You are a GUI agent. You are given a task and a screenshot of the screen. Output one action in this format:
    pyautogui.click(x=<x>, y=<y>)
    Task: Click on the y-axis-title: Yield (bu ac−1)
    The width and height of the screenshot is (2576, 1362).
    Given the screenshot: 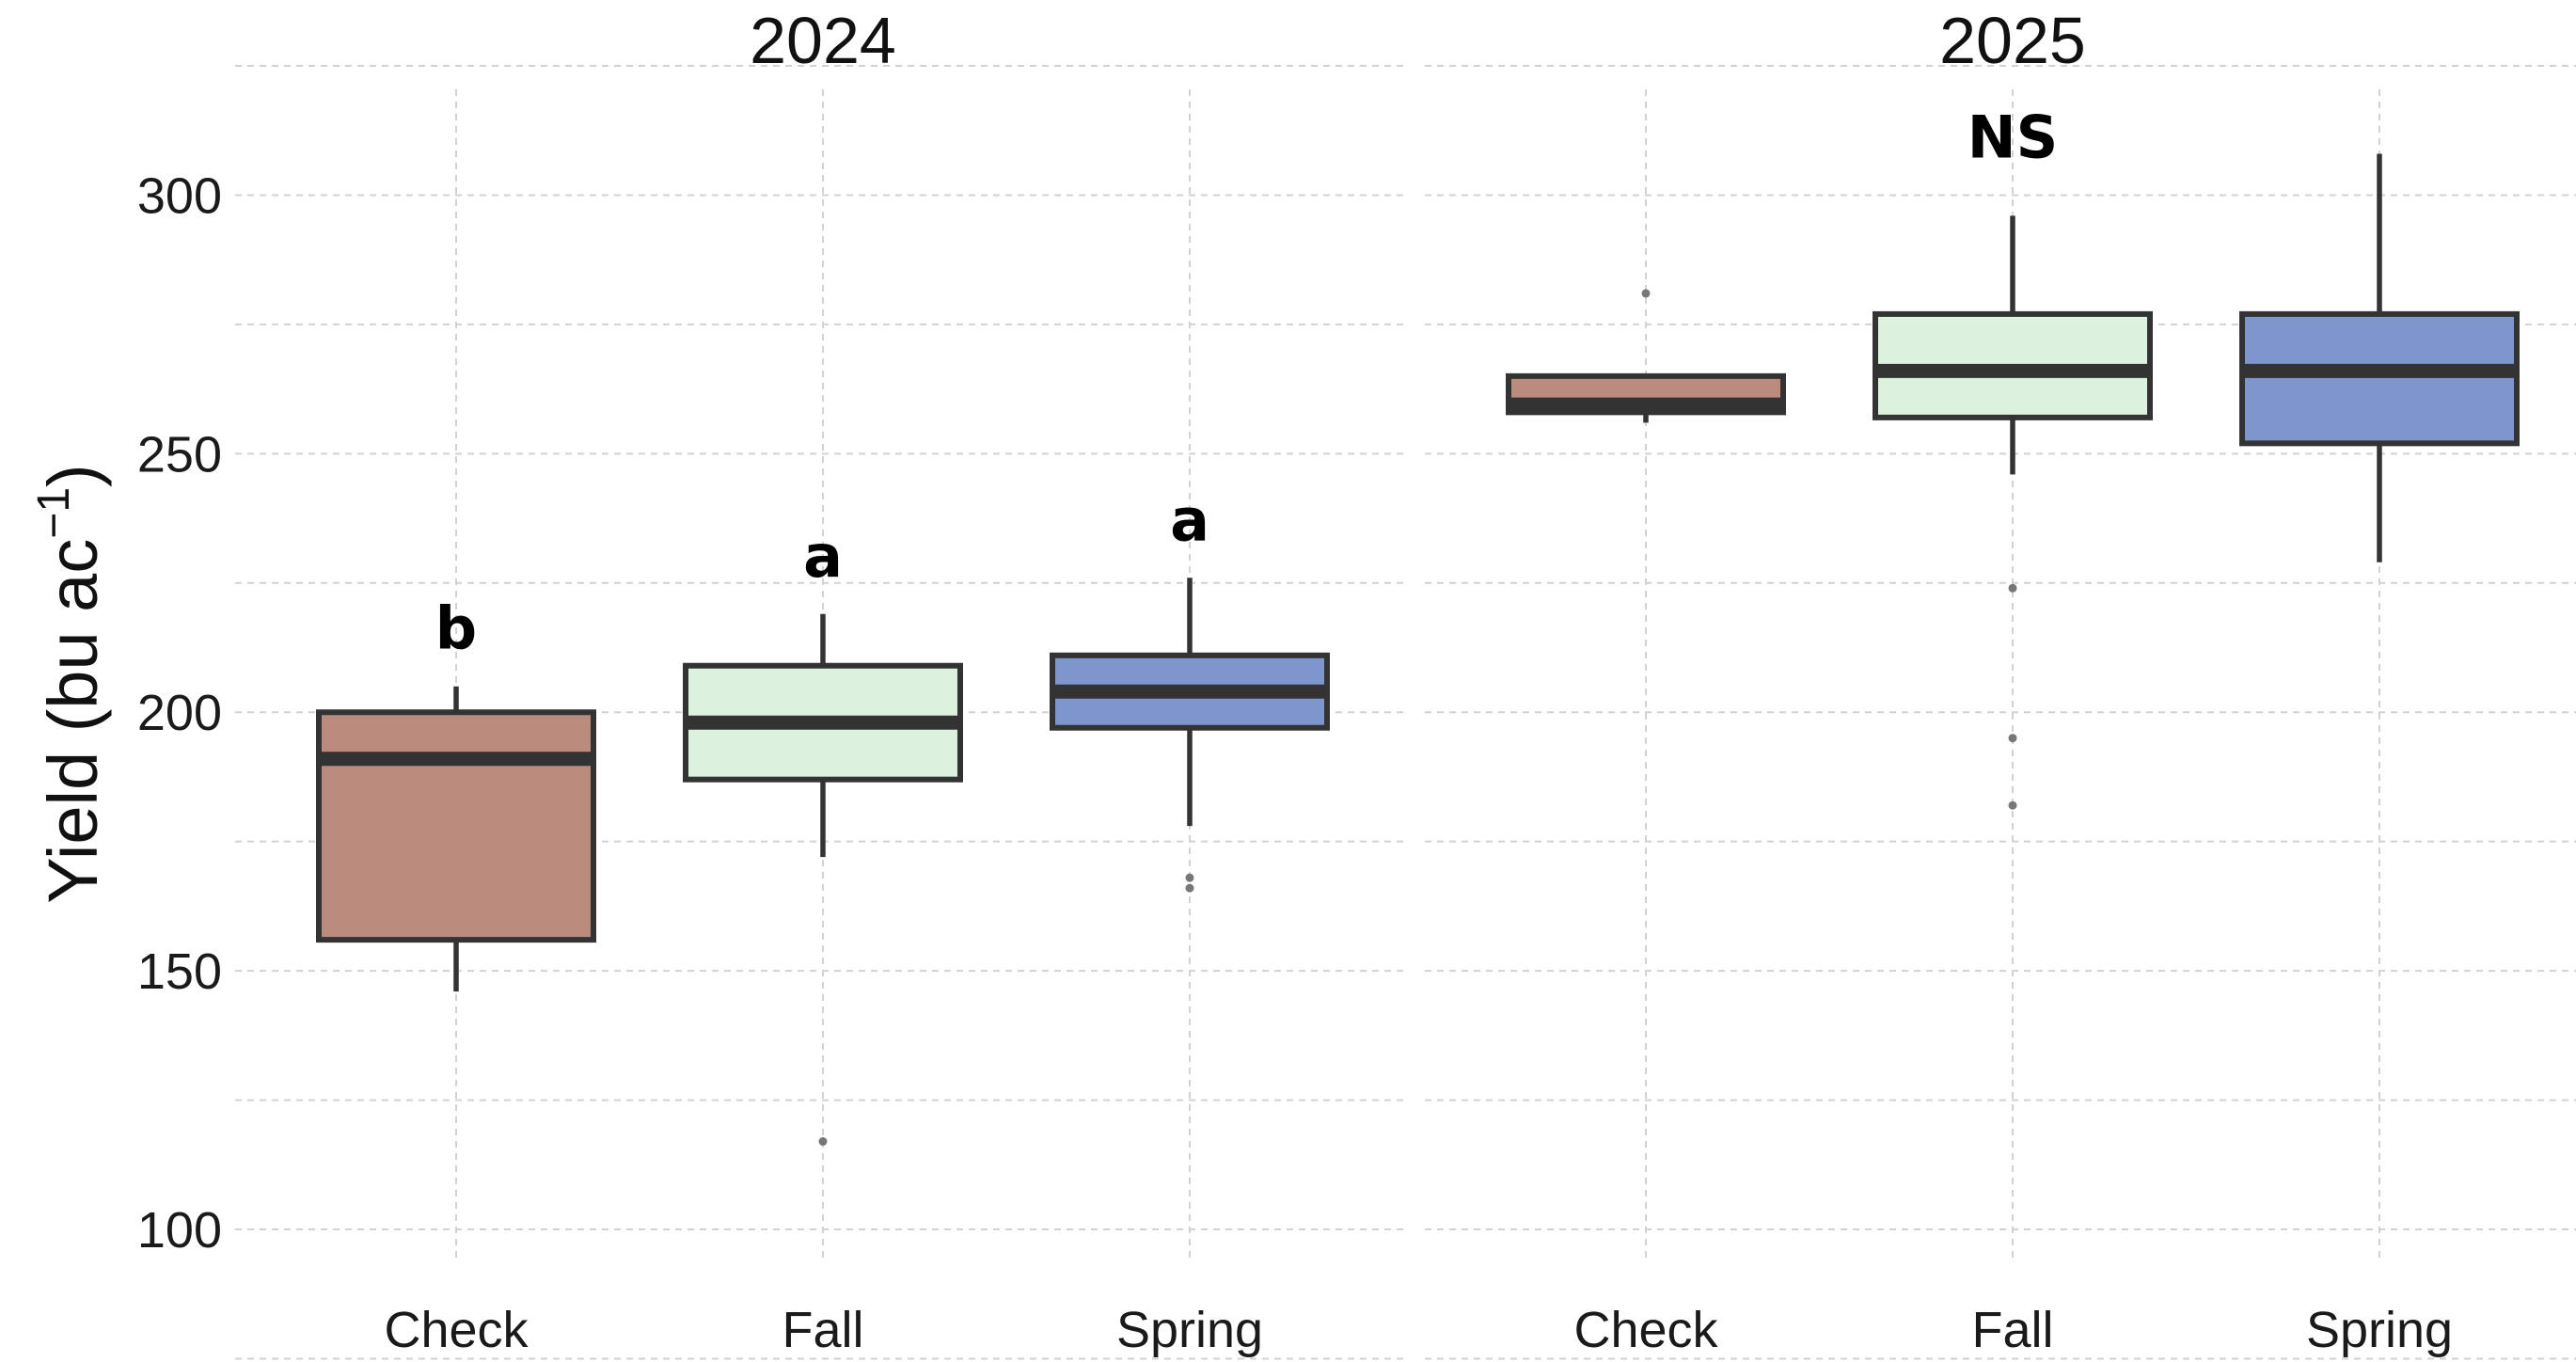 What is the action you would take?
    pyautogui.click(x=70, y=683)
    